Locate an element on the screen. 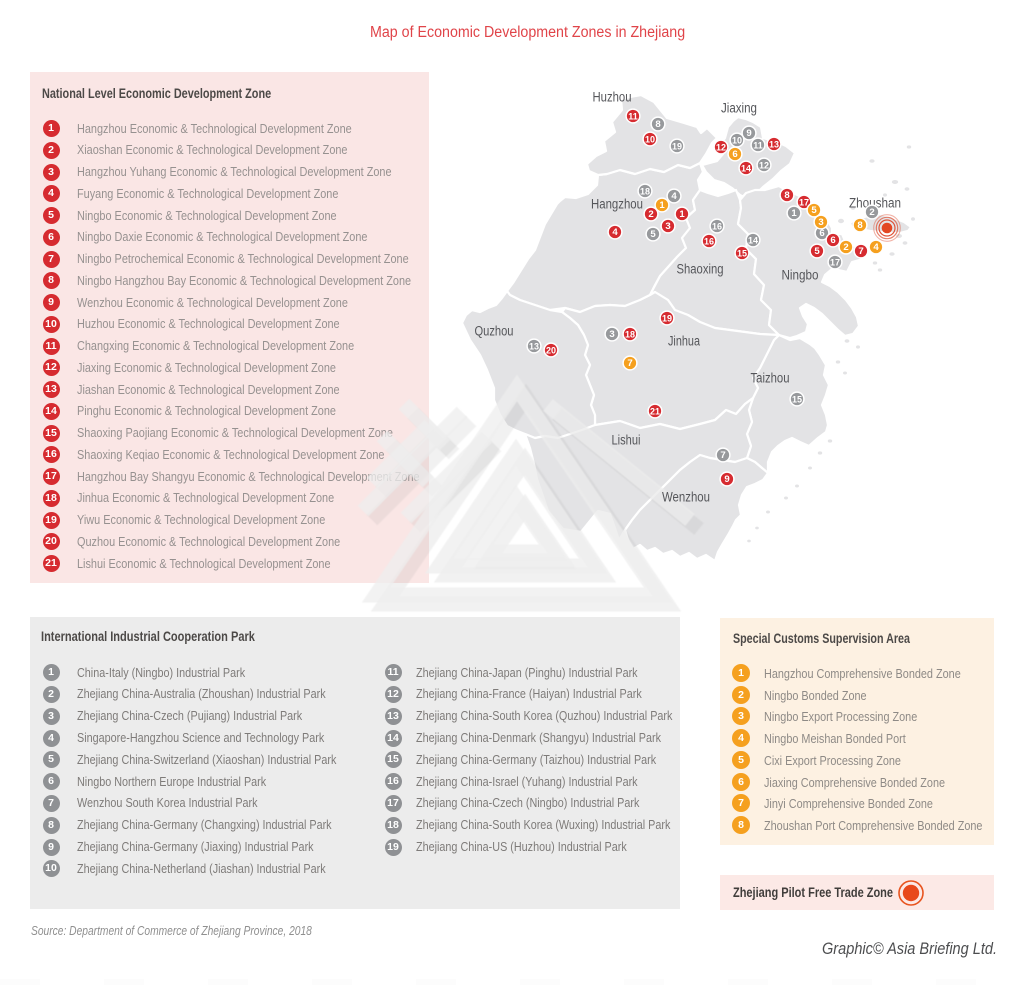  svg-text: Shaoxing is located at coordinates (700, 269).